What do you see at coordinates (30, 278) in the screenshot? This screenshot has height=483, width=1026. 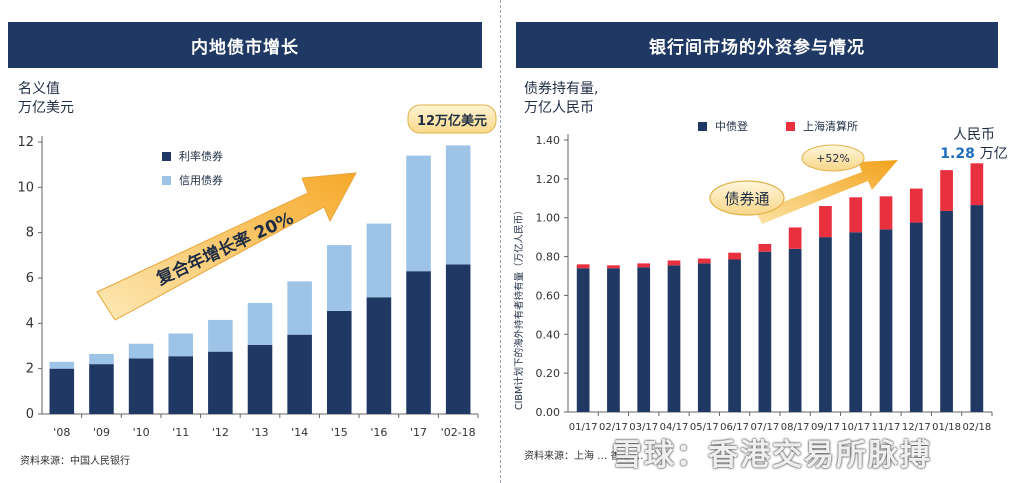 I see `left-y-tick-label: 6` at bounding box center [30, 278].